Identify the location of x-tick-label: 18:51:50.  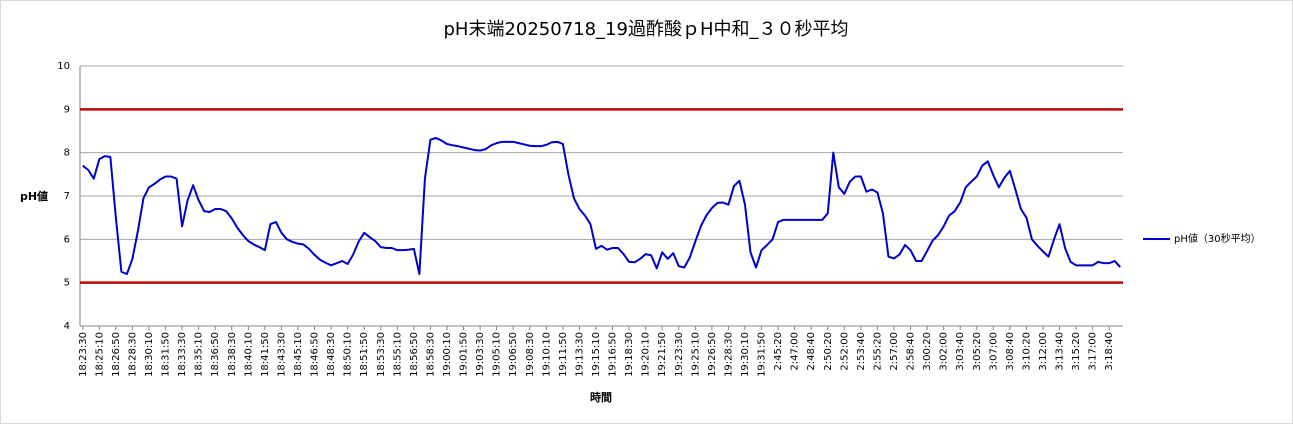
(364, 354).